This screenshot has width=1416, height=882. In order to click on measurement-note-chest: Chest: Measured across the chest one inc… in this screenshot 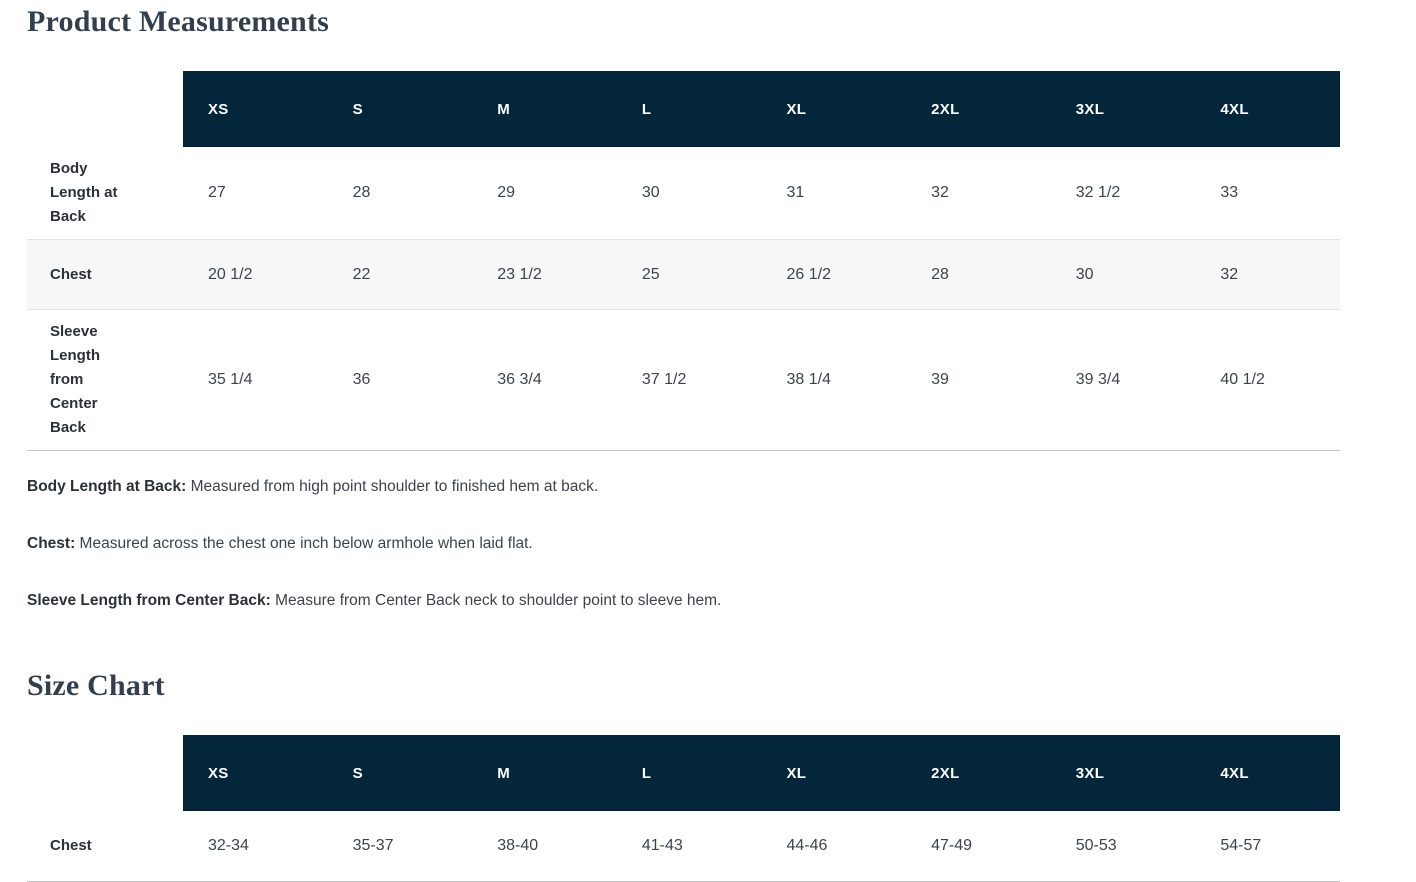, I will do `click(708, 543)`.